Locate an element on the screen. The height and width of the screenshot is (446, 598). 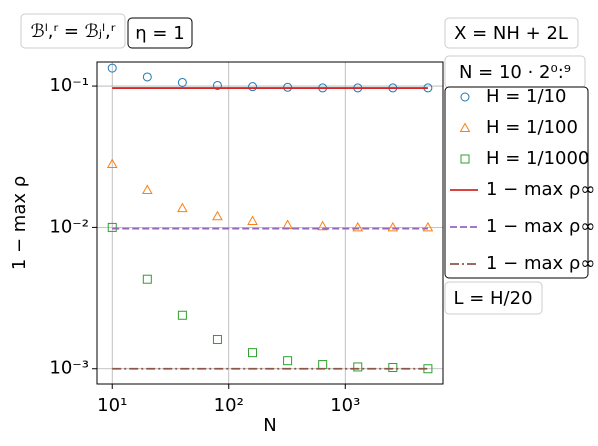
annotation: η = 1 is located at coordinates (159, 33).